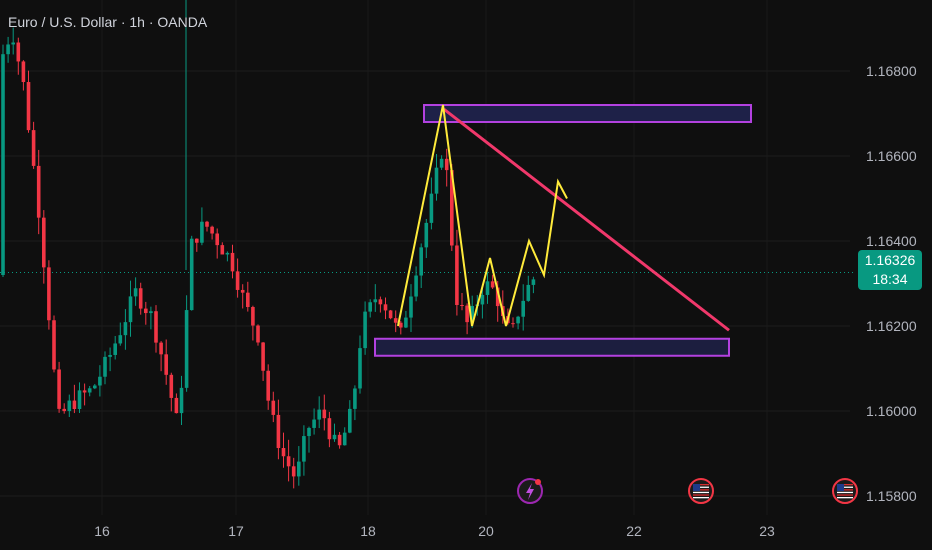 This screenshot has width=932, height=550. What do you see at coordinates (891, 326) in the screenshot?
I see `price-tick-label: 1.16200` at bounding box center [891, 326].